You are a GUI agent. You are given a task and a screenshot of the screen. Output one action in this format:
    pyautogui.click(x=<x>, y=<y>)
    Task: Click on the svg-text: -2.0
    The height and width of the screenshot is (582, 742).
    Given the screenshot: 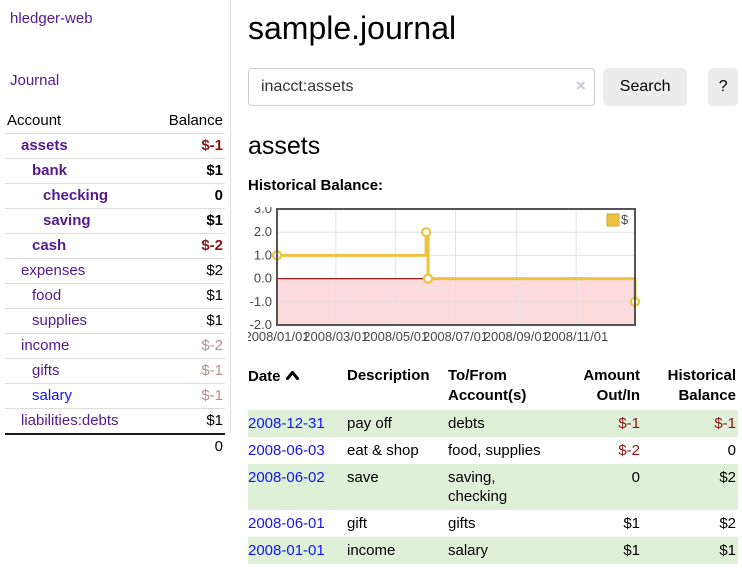 What is the action you would take?
    pyautogui.click(x=261, y=324)
    